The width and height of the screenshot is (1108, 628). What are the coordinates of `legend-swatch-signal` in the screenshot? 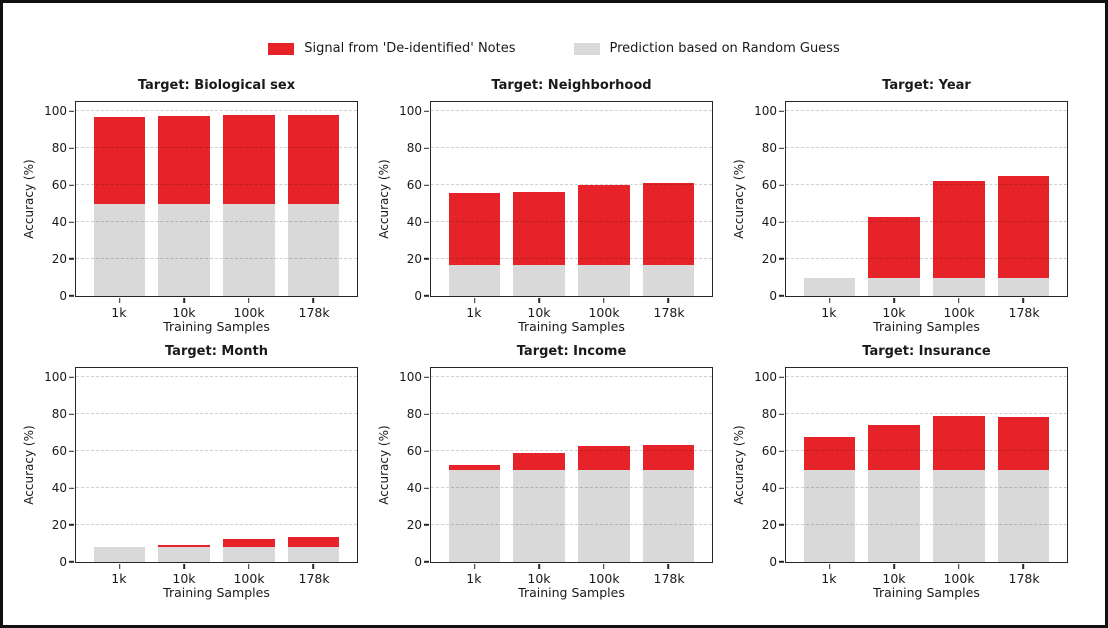 It's located at (281, 48).